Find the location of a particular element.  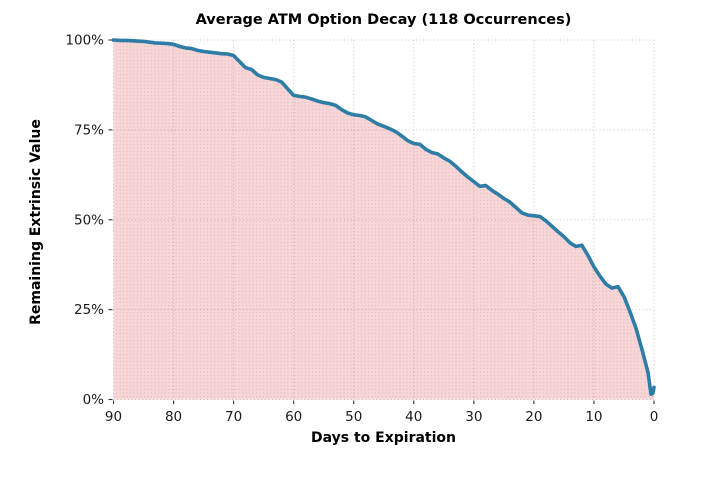

x-tick-label: 50 is located at coordinates (353, 417).